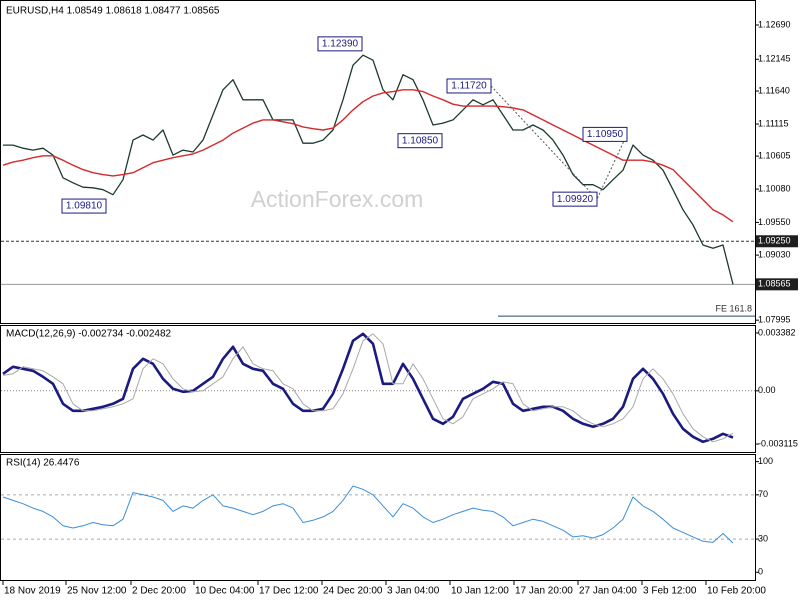 This screenshot has height=600, width=800. What do you see at coordinates (774, 241) in the screenshot?
I see `level-label: 1.09250` at bounding box center [774, 241].